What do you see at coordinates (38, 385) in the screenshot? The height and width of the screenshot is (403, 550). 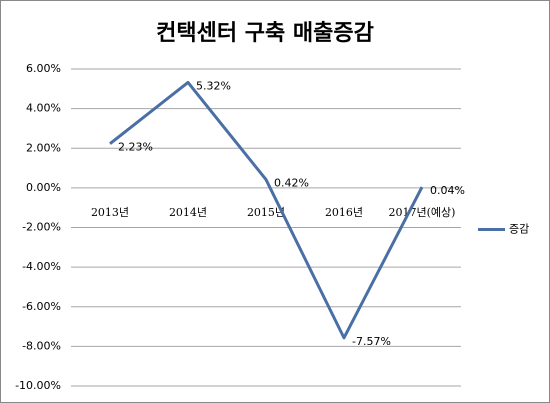 I see `y-tick-label: -10.00%` at bounding box center [38, 385].